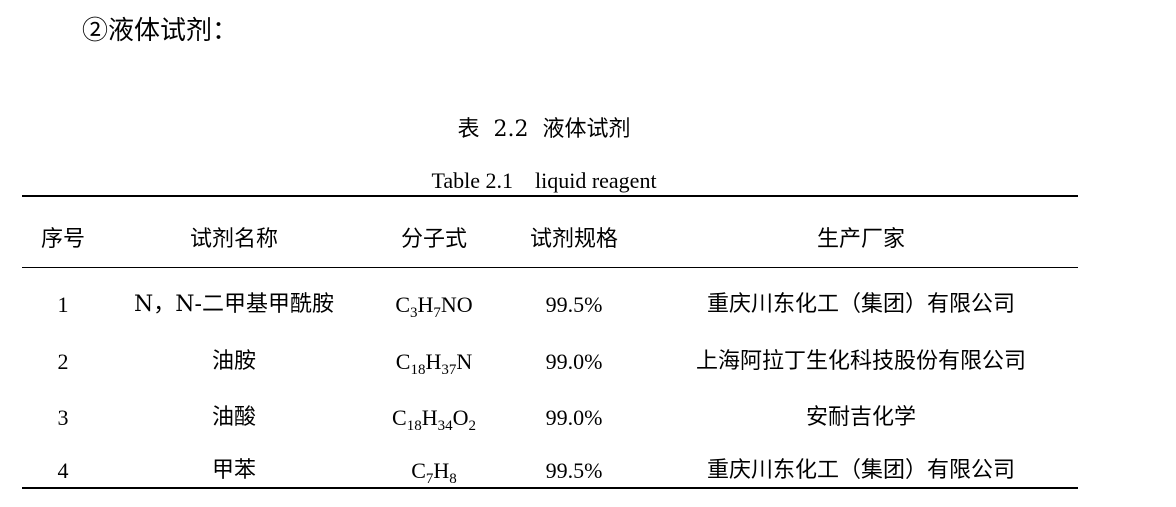  I want to click on row-maker: 上海阿拉丁生化科技股份有限公司, so click(860, 361).